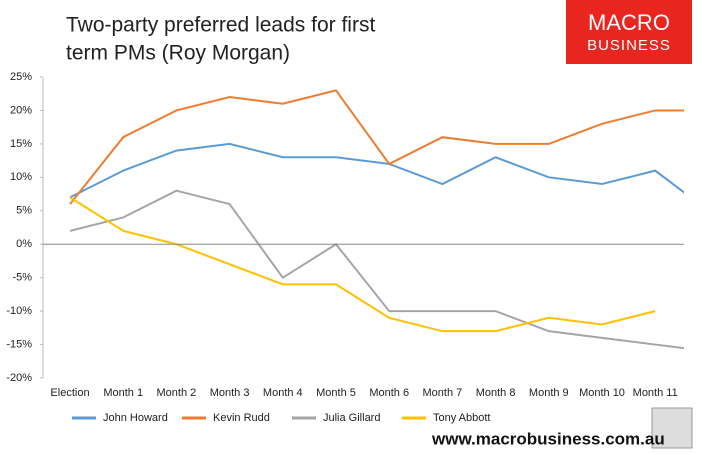 This screenshot has width=701, height=454. What do you see at coordinates (21, 110) in the screenshot?
I see `y-tick-label: 20%` at bounding box center [21, 110].